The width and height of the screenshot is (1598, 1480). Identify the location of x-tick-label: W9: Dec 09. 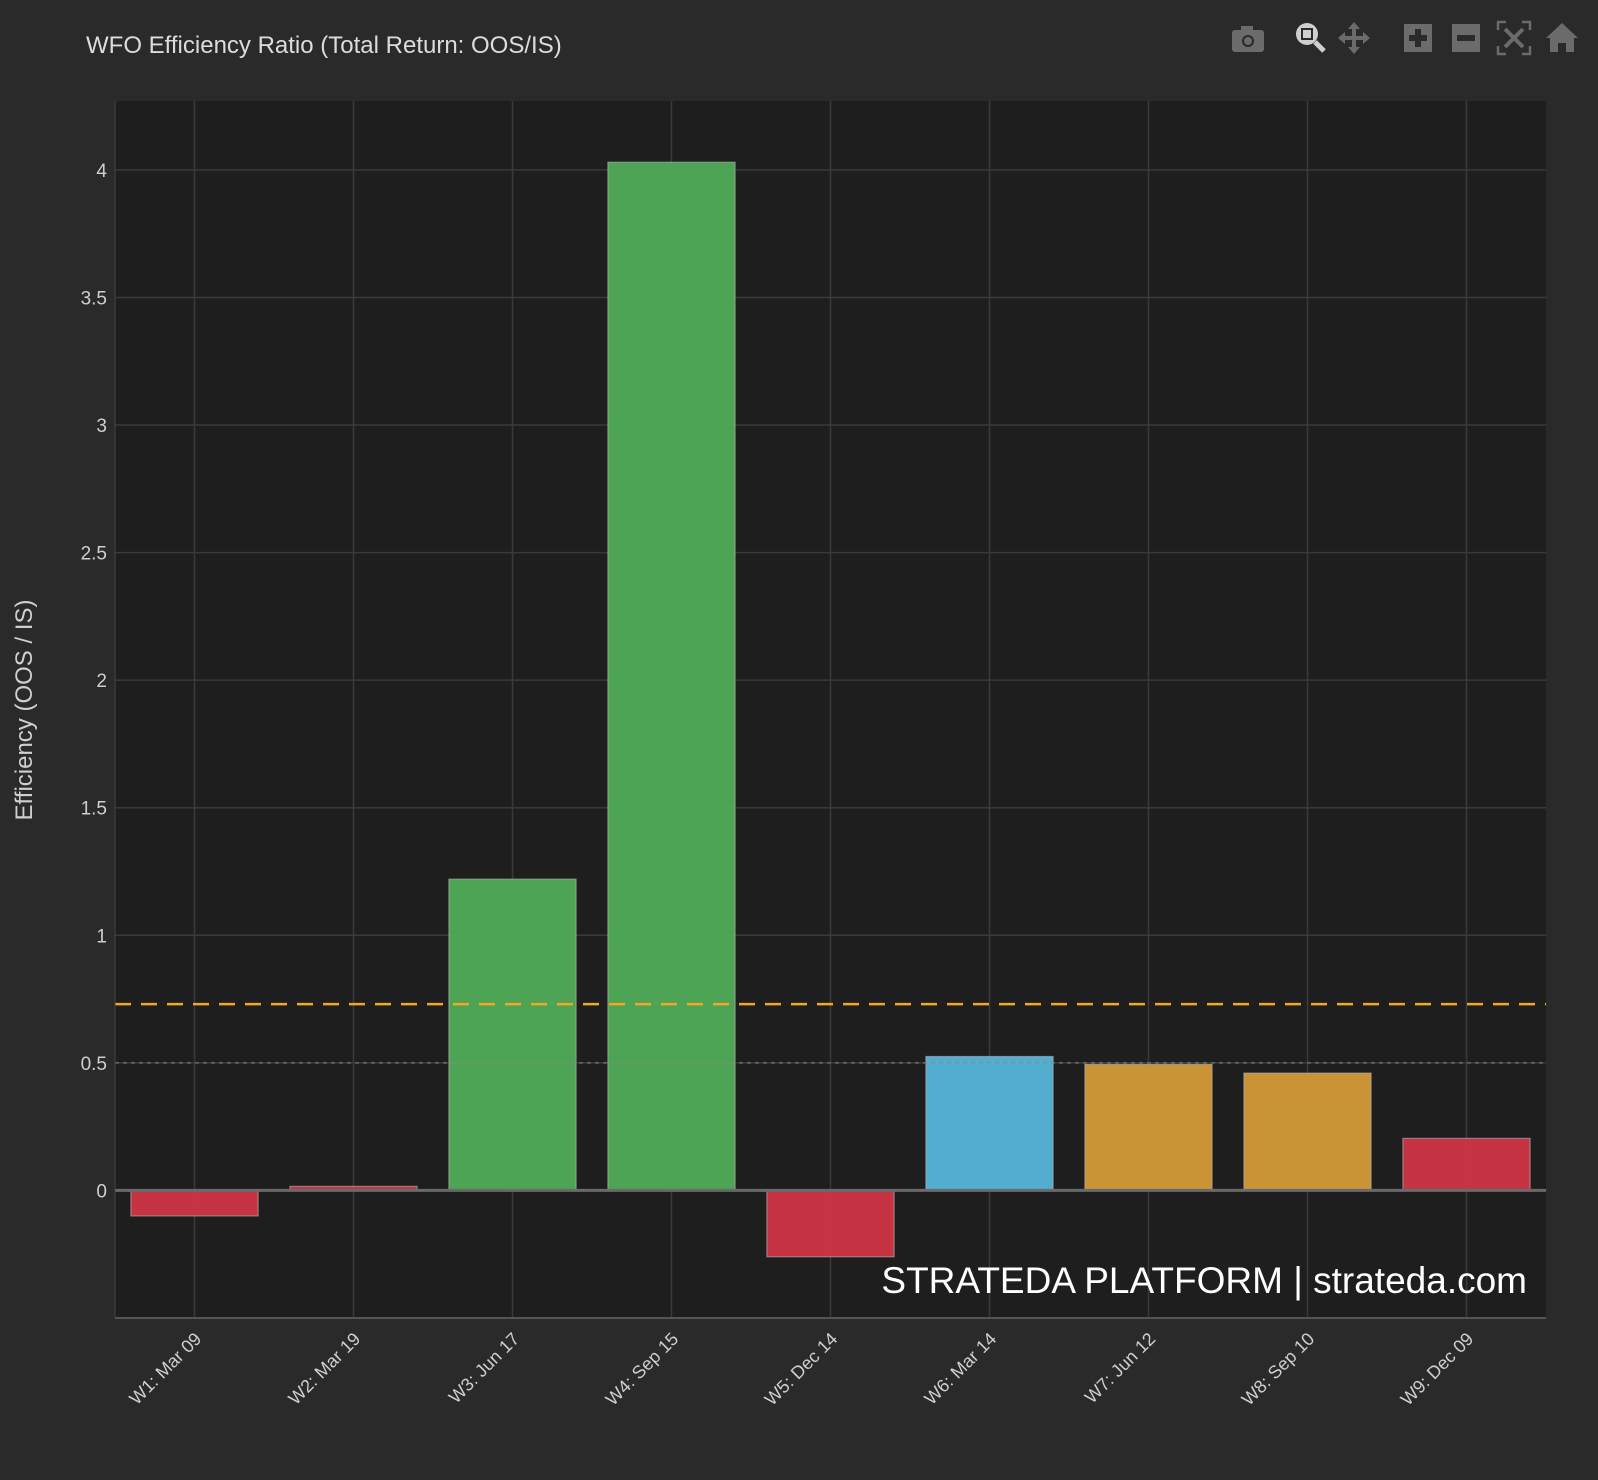
(1437, 1369).